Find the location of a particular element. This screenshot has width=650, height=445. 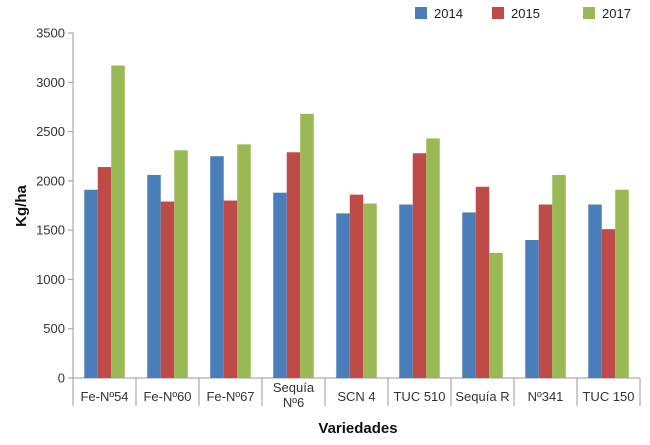

legend-label-2017: 2017 is located at coordinates (616, 13).